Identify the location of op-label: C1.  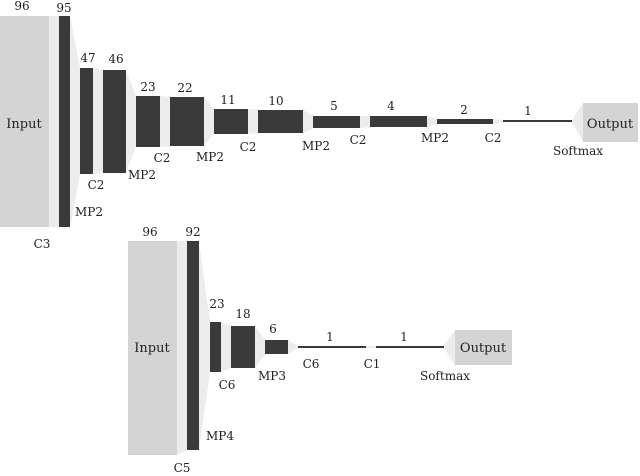
(372, 364).